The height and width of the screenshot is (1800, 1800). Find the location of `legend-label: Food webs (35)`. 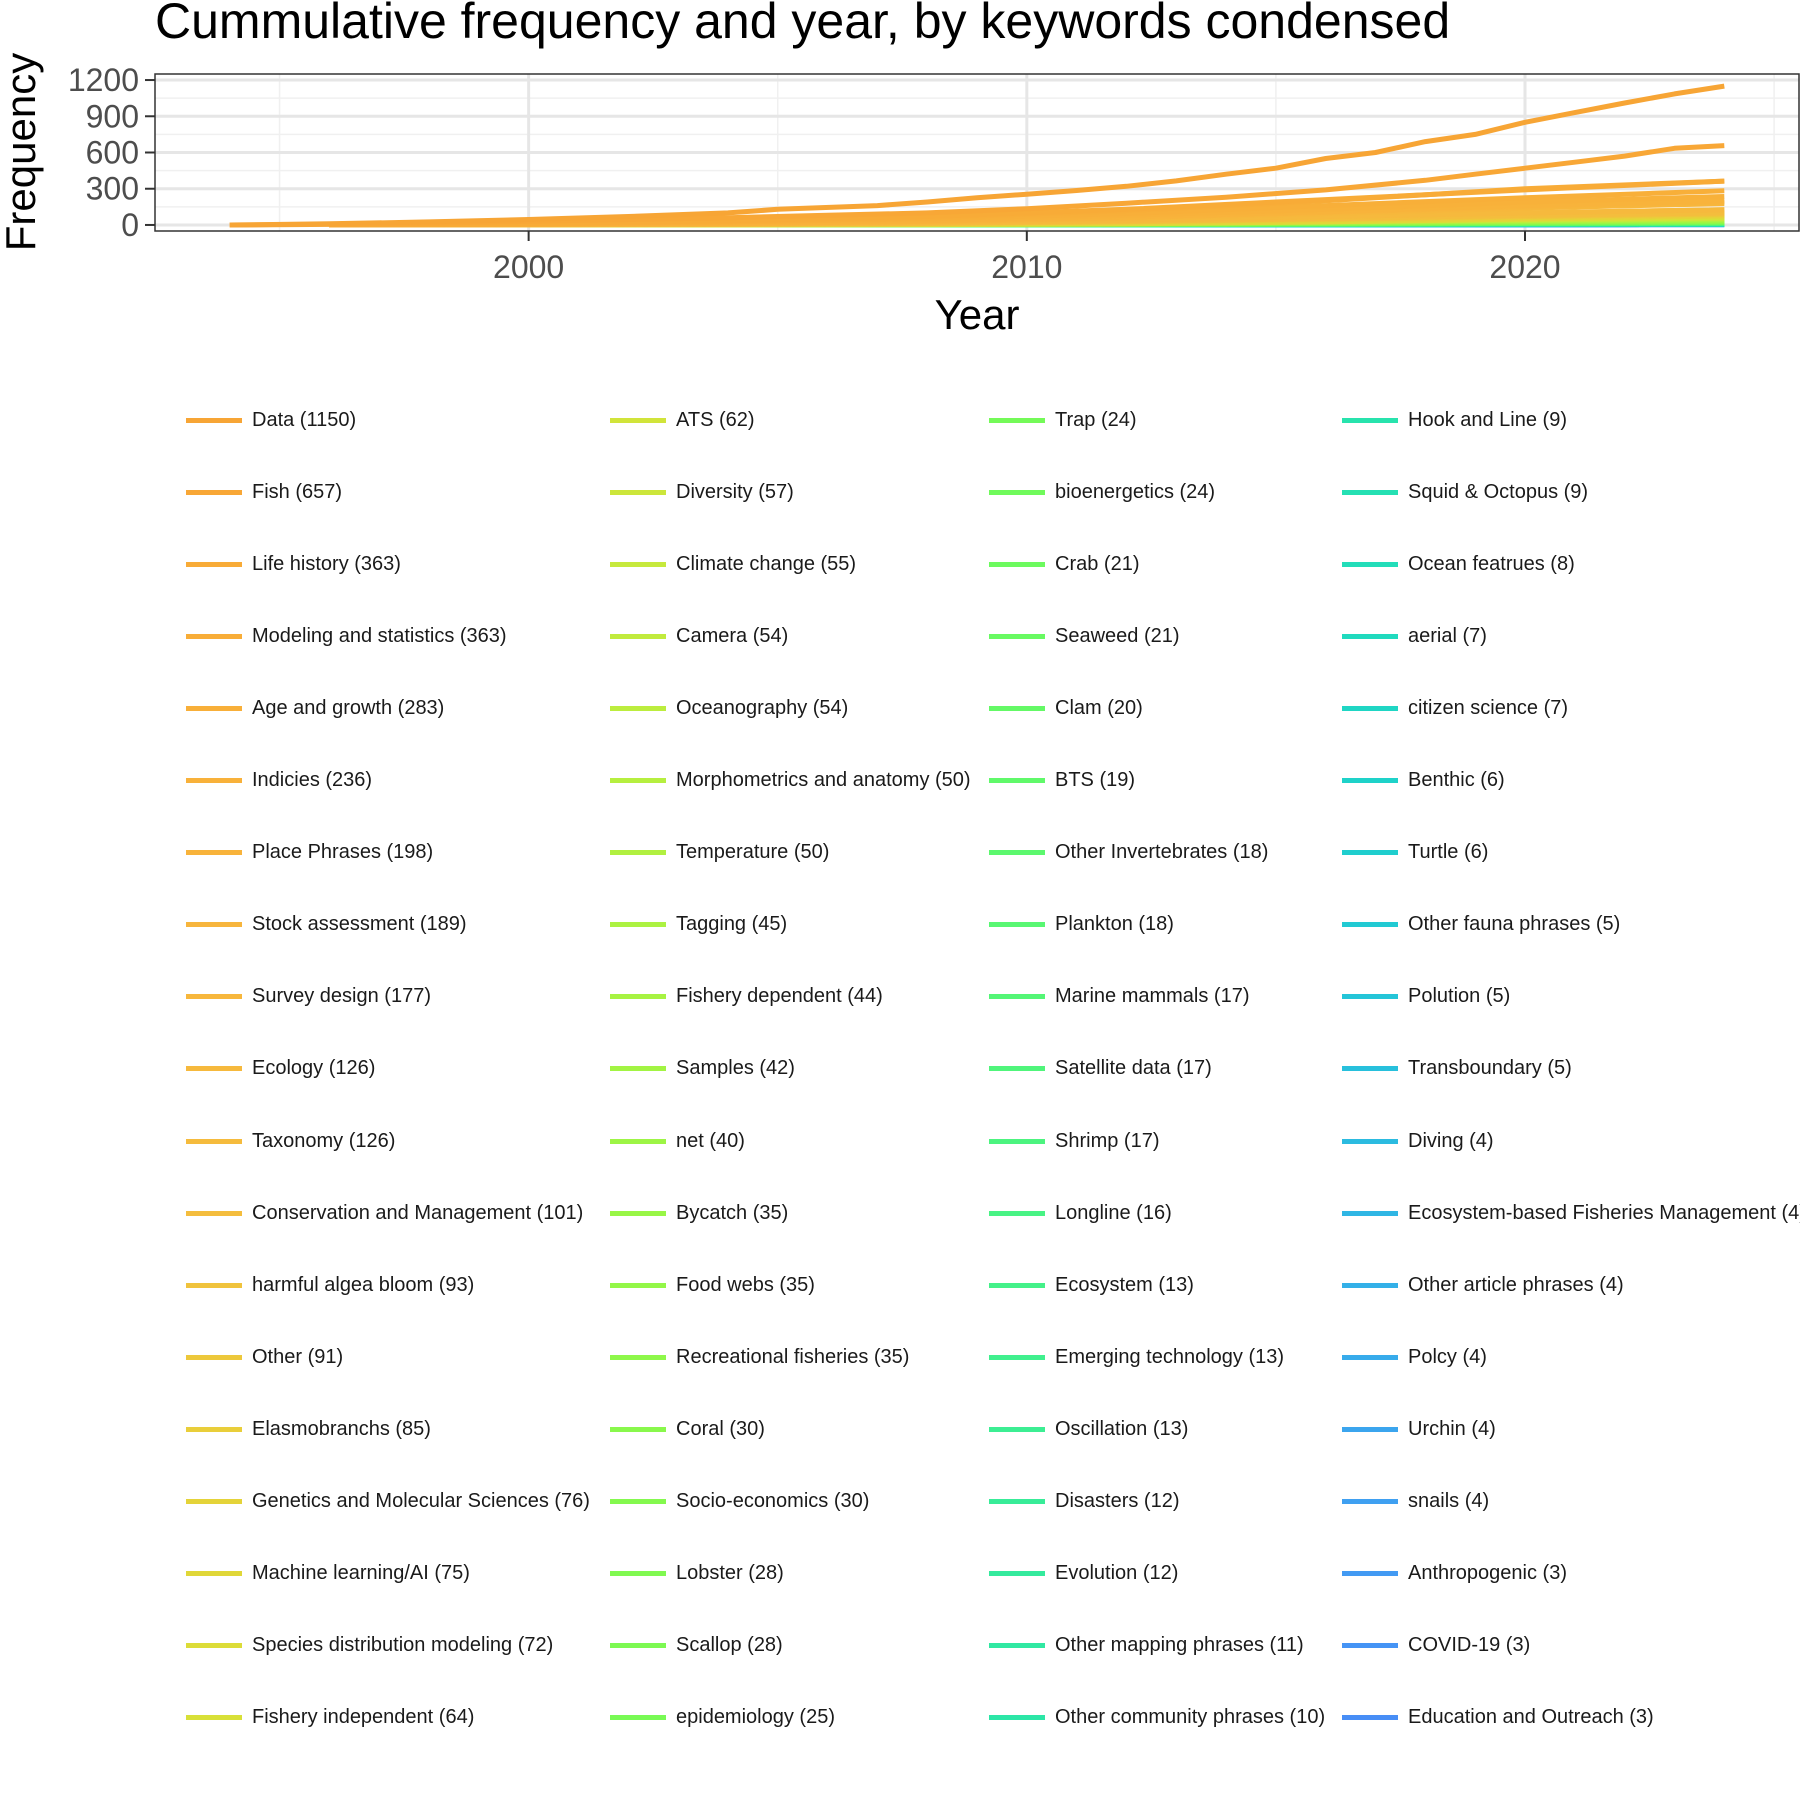

legend-label: Food webs (35) is located at coordinates (745, 1284).